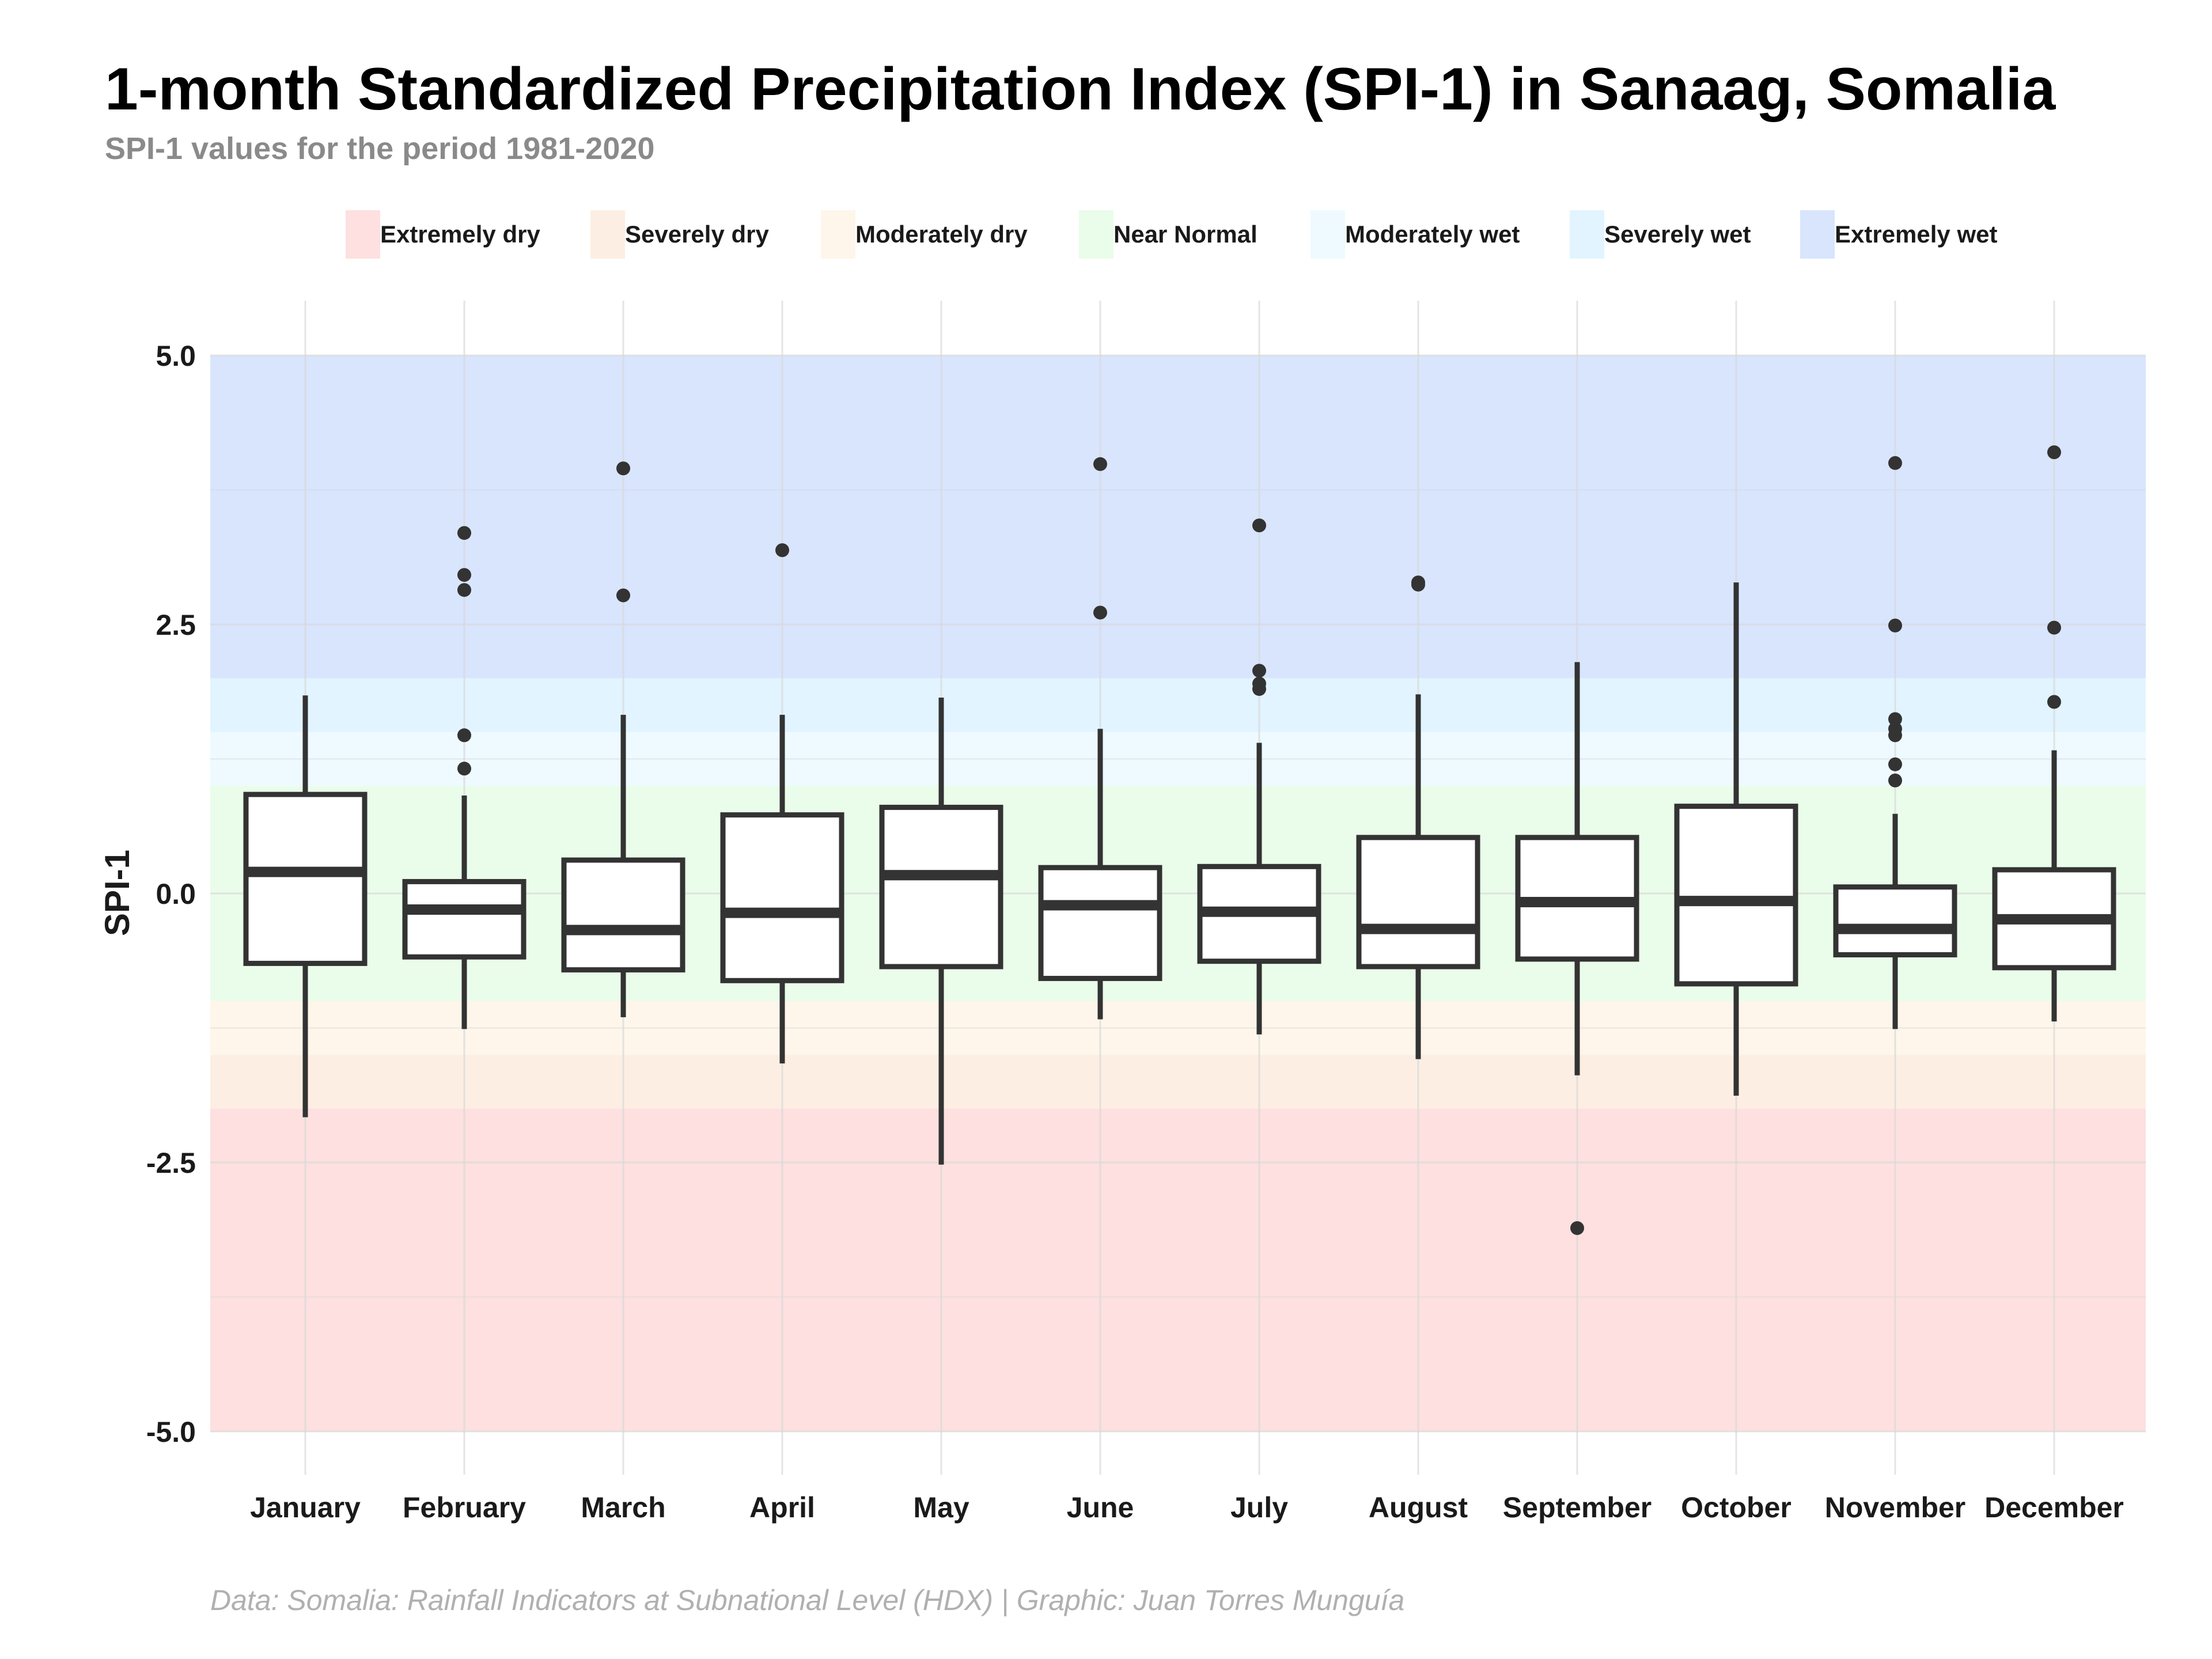 Image resolution: width=2212 pixels, height=1659 pixels. I want to click on box-august, so click(1418, 817).